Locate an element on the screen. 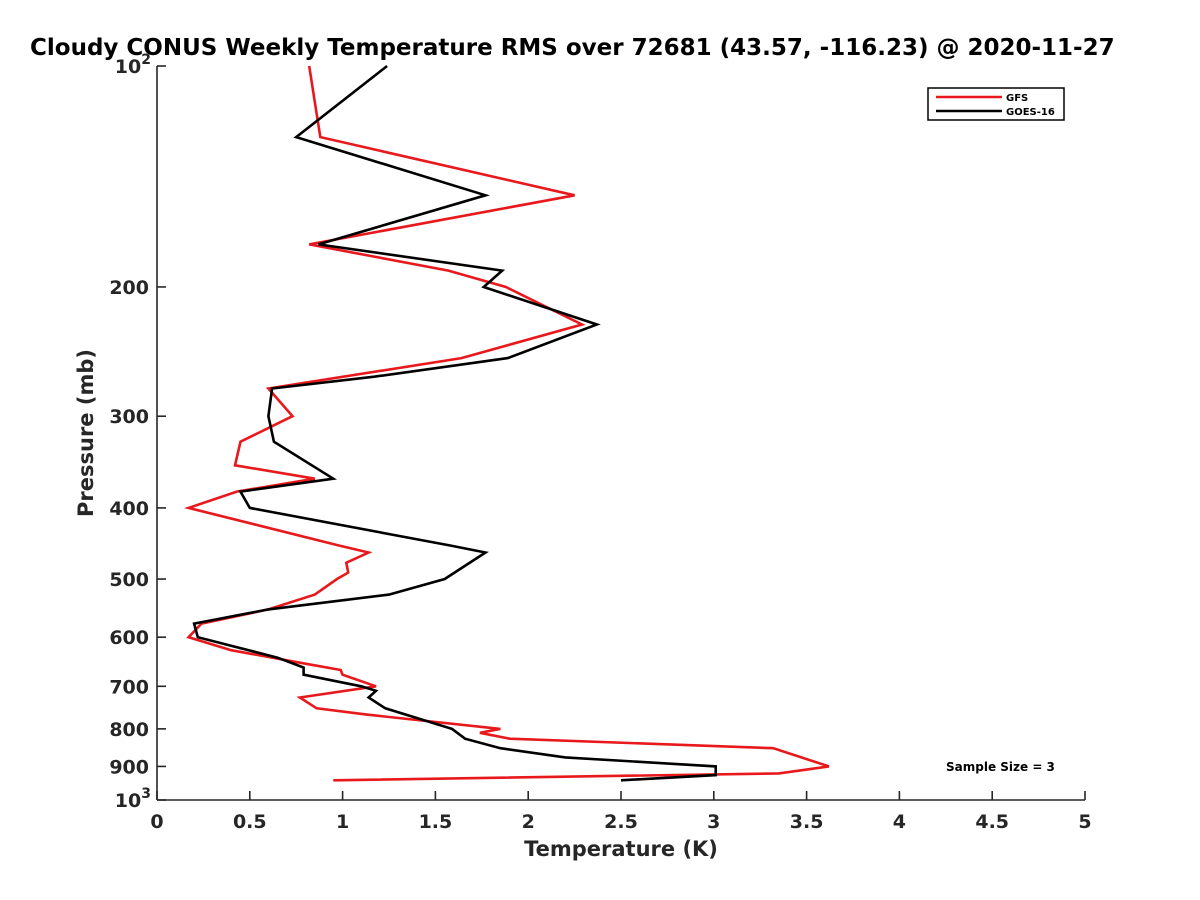 The width and height of the screenshot is (1200, 900). x-tick-label: 0.5 is located at coordinates (250, 822).